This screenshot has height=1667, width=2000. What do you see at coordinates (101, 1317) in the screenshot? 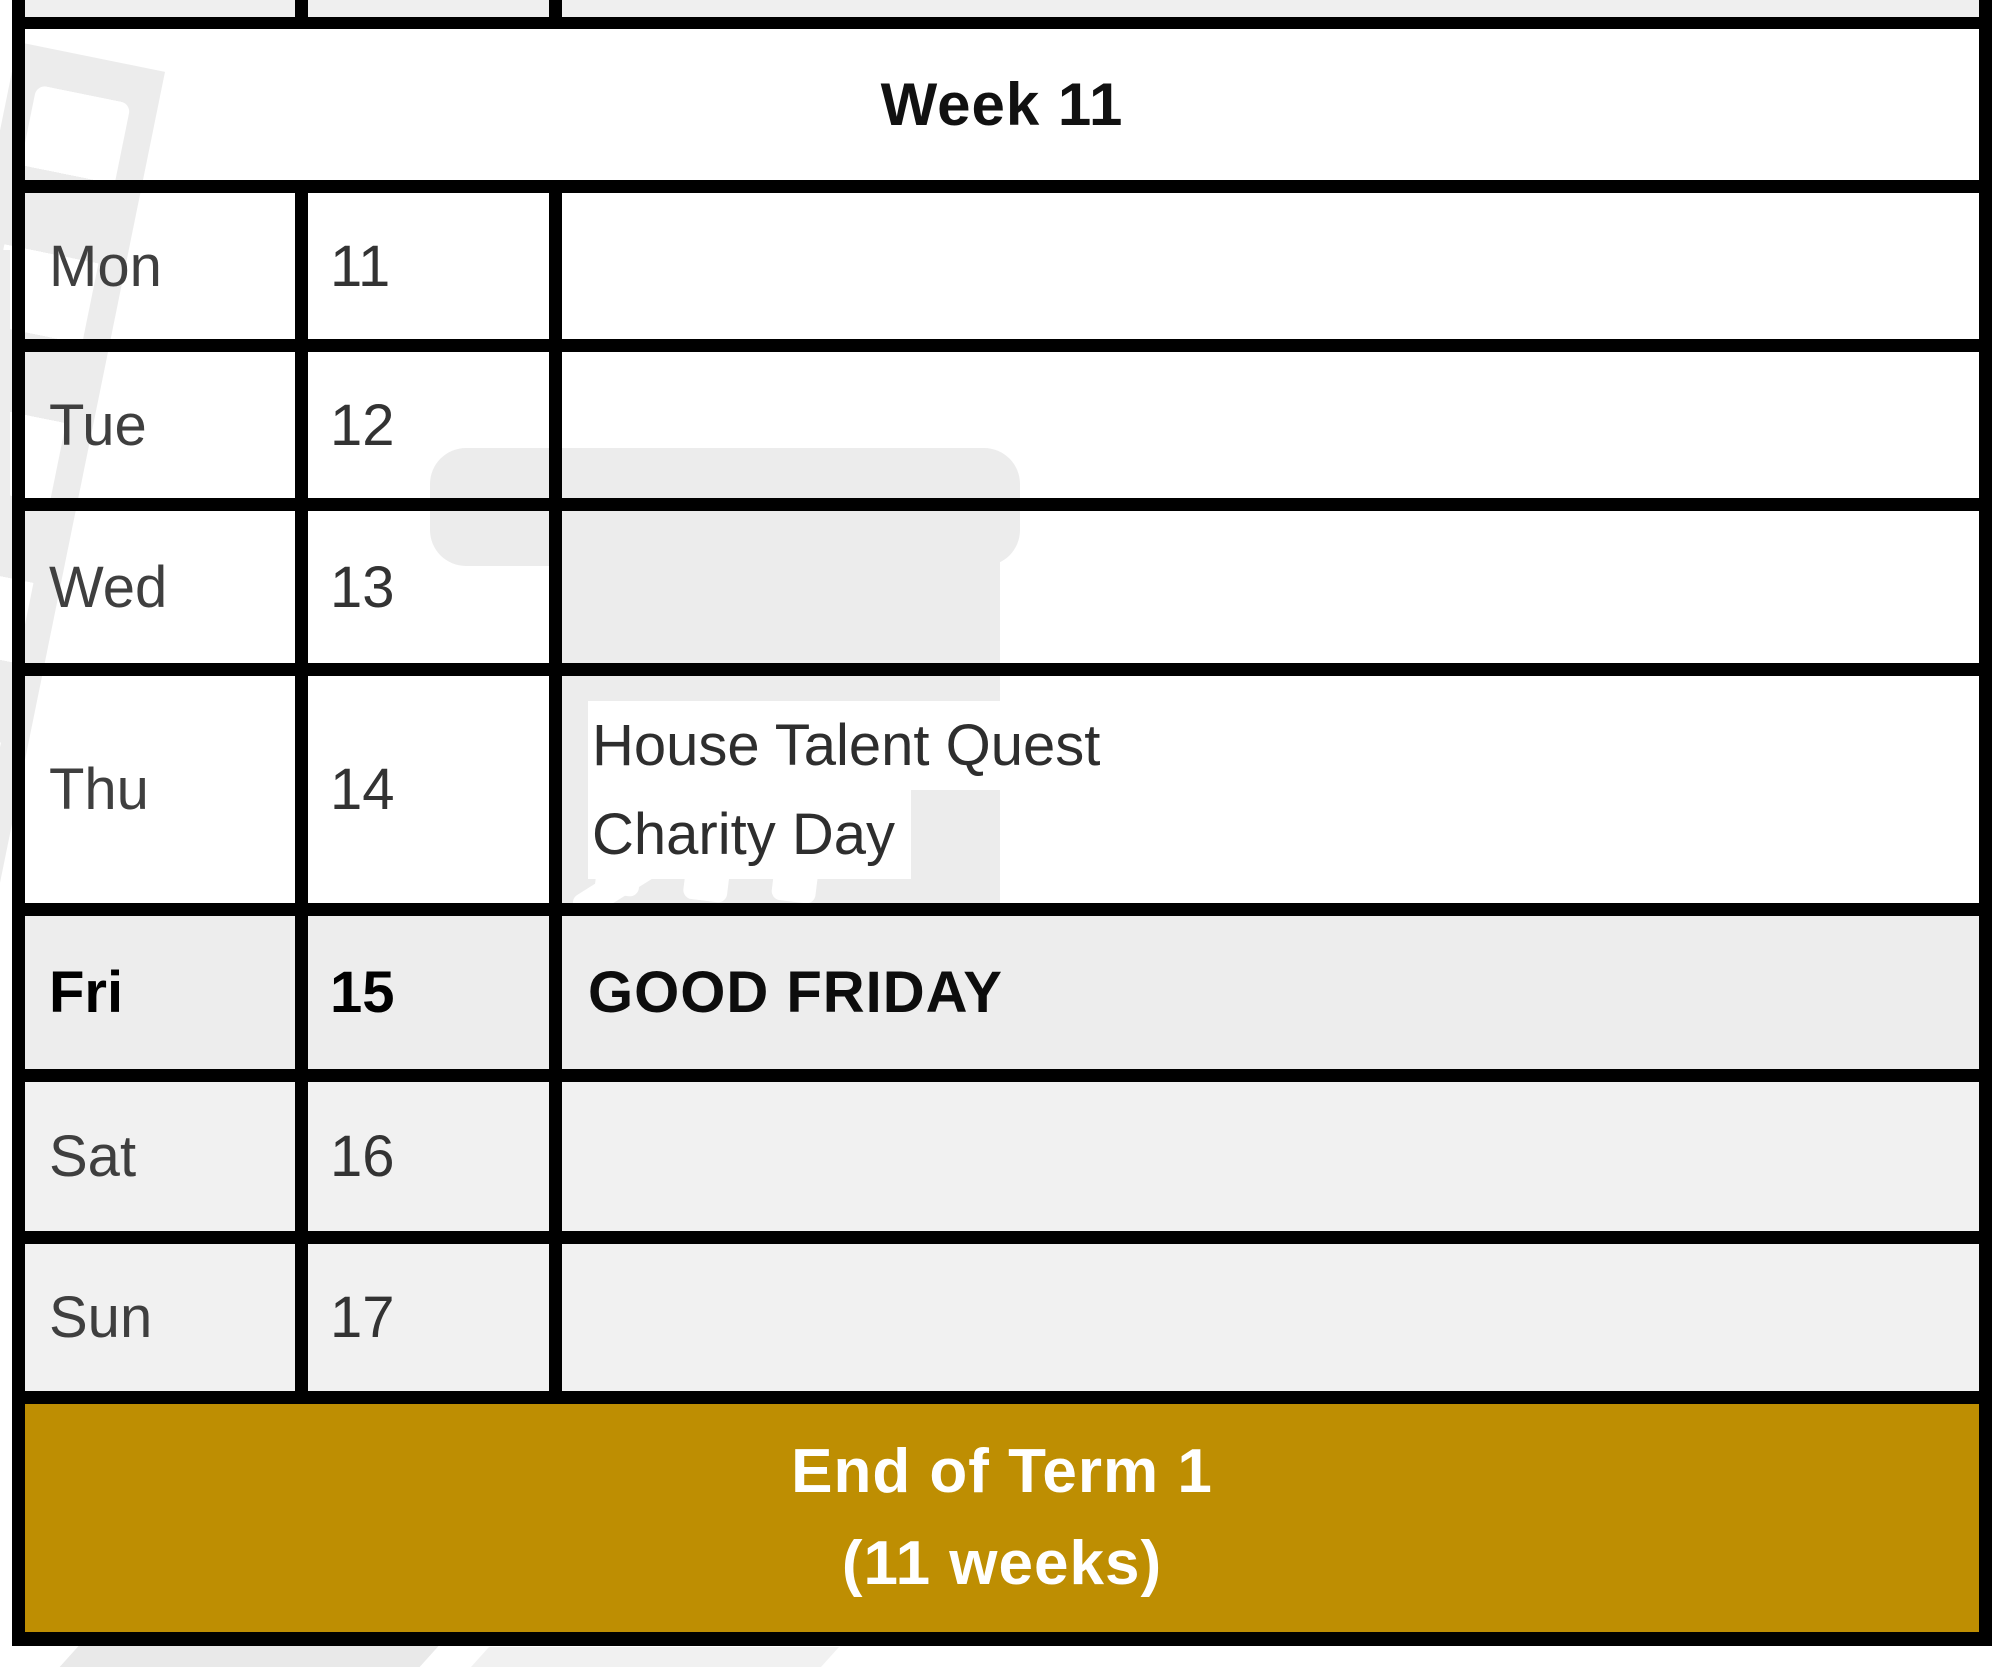
I see `day-label: Sun` at bounding box center [101, 1317].